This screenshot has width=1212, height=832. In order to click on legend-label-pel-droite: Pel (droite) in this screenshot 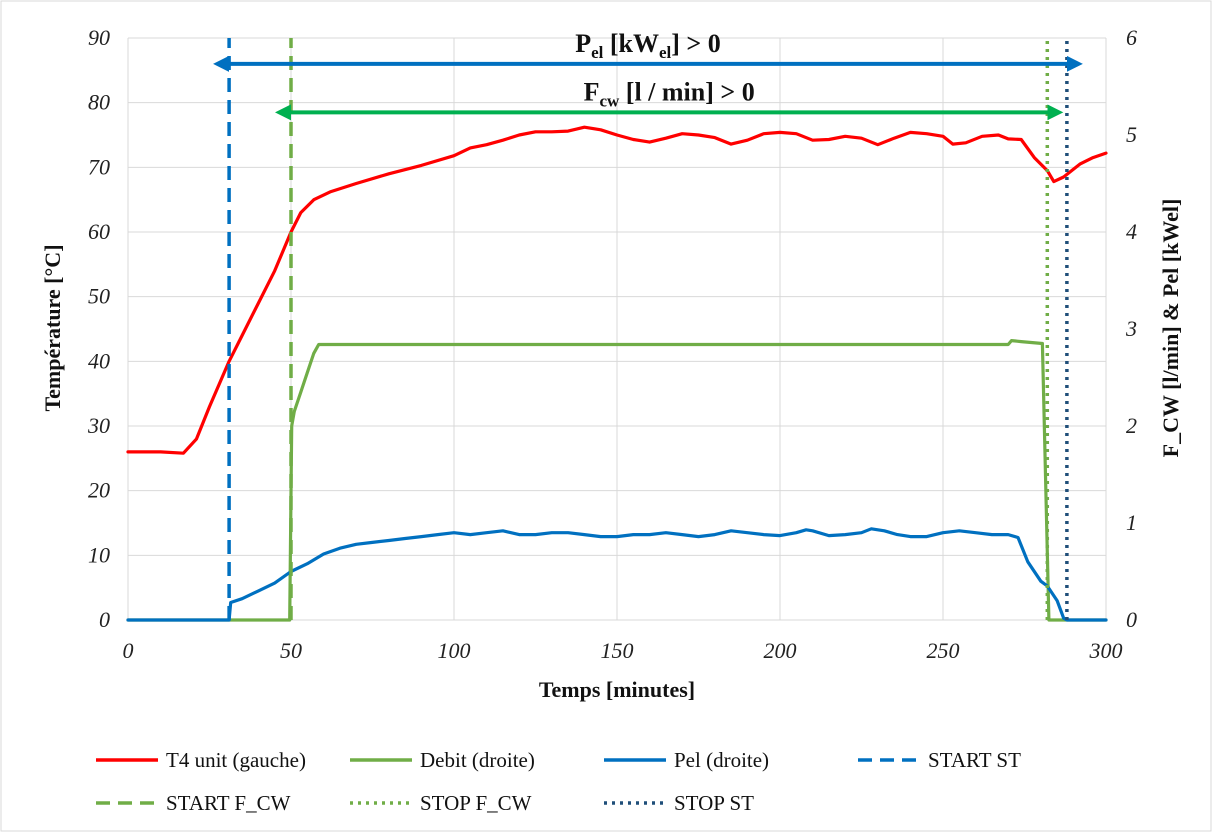, I will do `click(721, 760)`.